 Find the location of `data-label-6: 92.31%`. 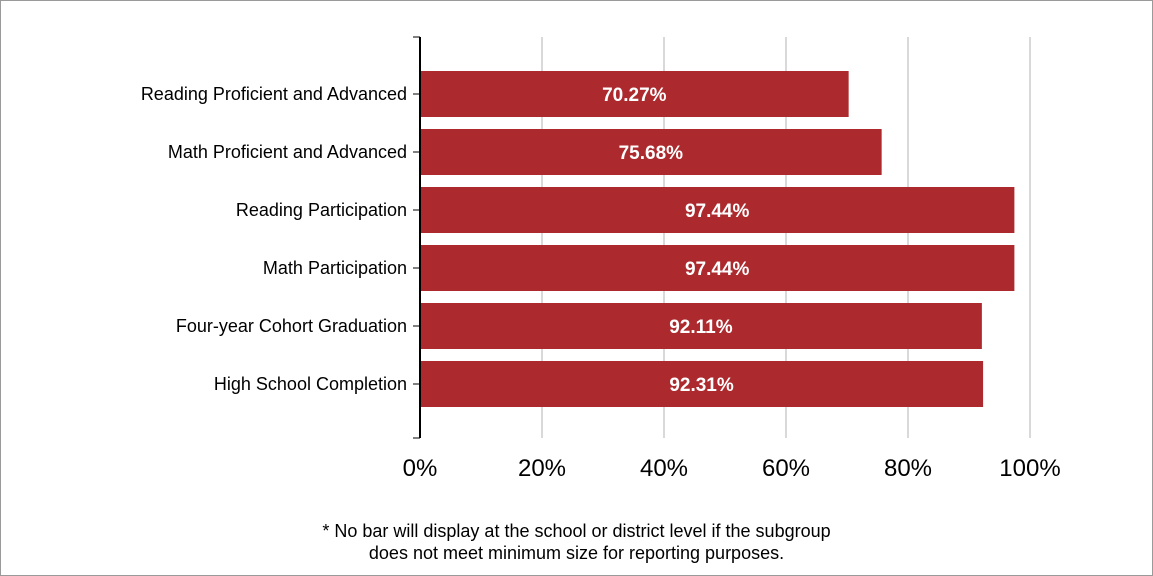

data-label-6: 92.31% is located at coordinates (701, 385).